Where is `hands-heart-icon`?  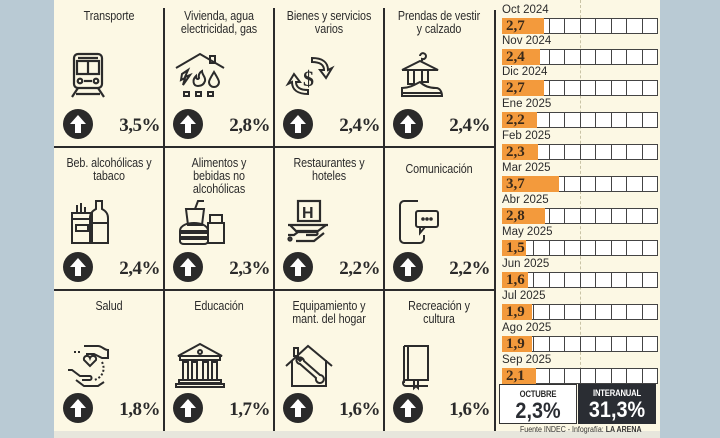 hands-heart-icon is located at coordinates (90, 366).